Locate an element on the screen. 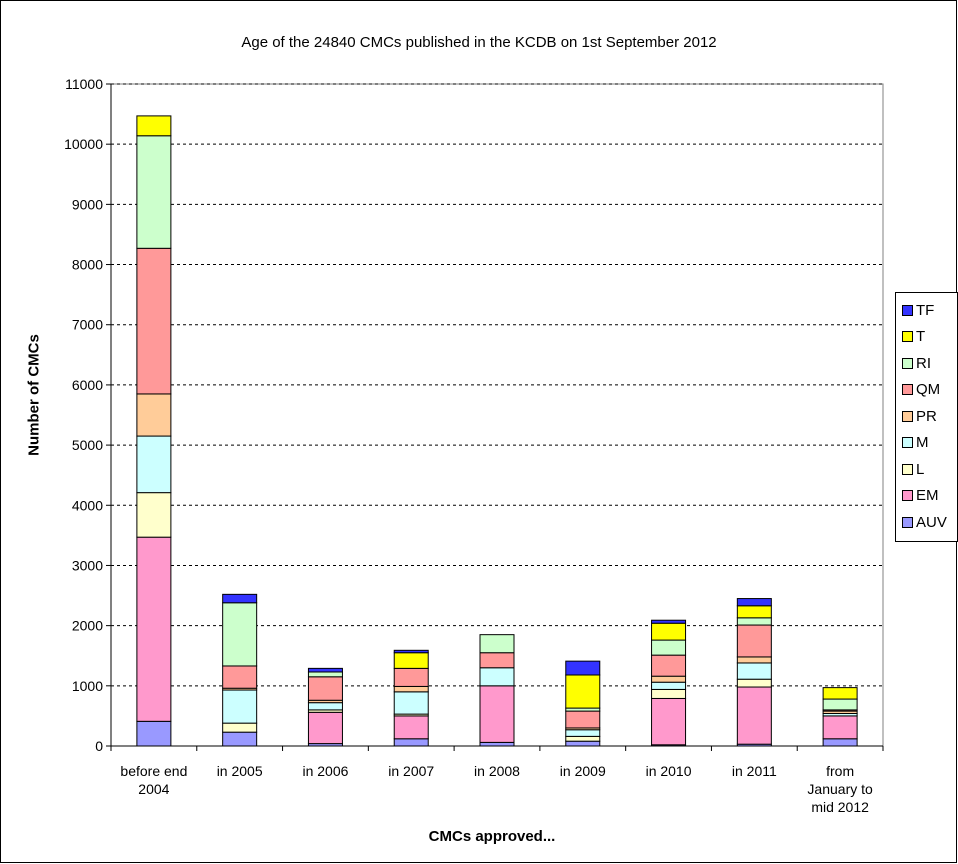 This screenshot has width=958, height=864. legend-item-tf: TF is located at coordinates (926, 310).